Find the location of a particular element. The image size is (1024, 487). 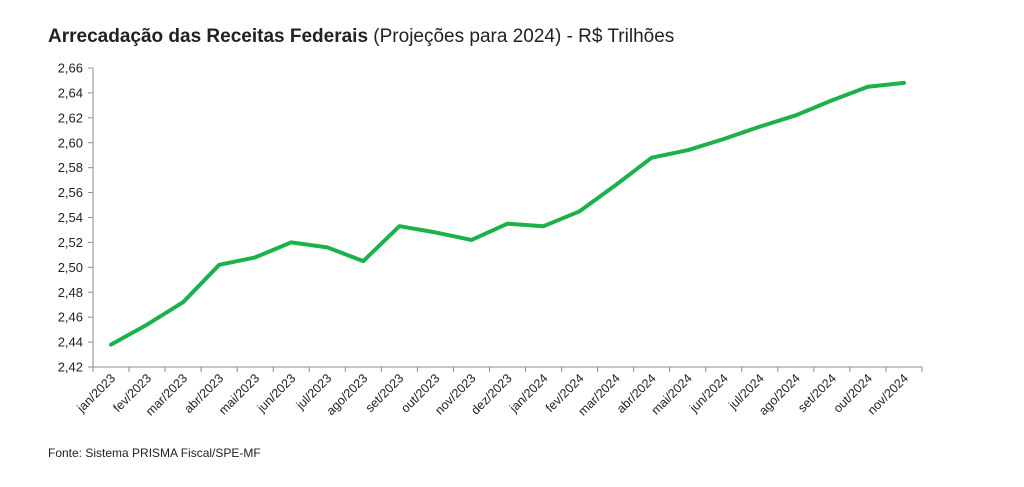

y-tick-label: 2,56 is located at coordinates (70, 192).